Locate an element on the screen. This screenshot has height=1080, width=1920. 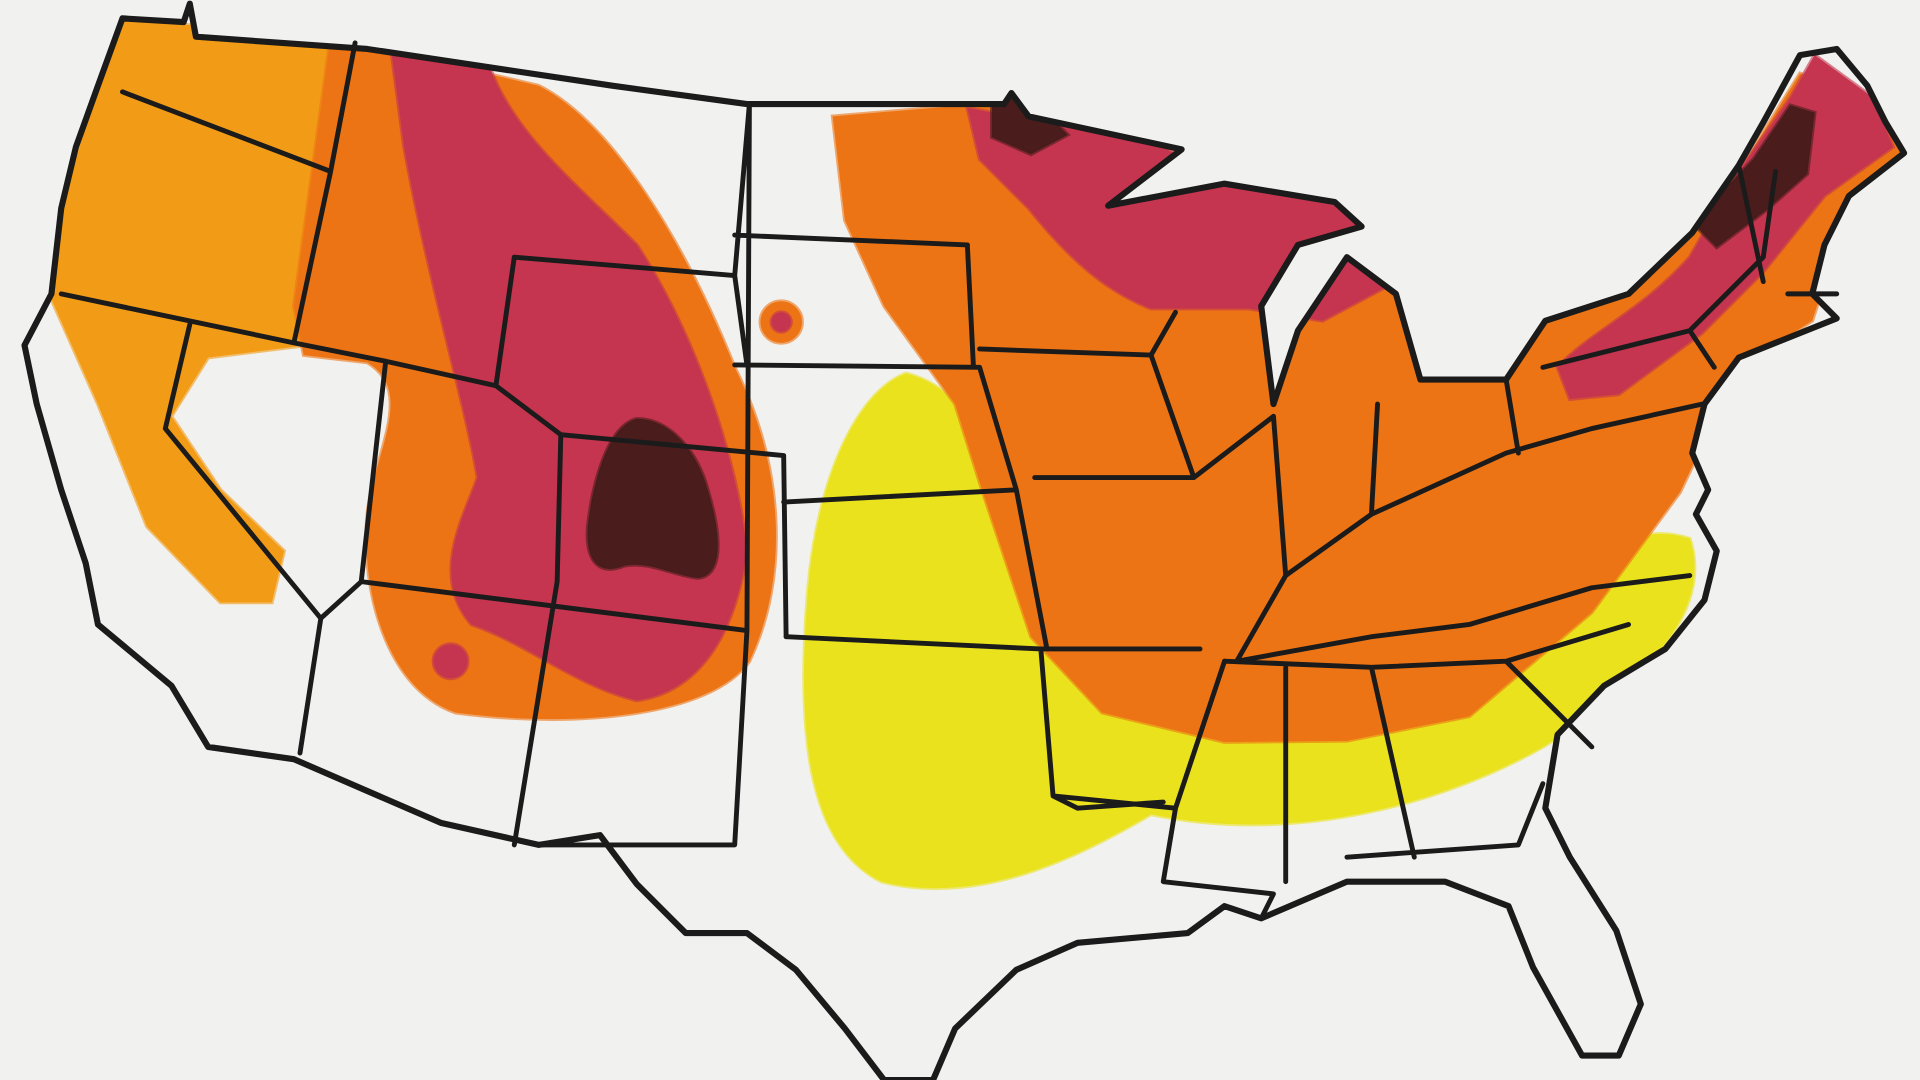
zone-crimson-spot is located at coordinates (781, 322).